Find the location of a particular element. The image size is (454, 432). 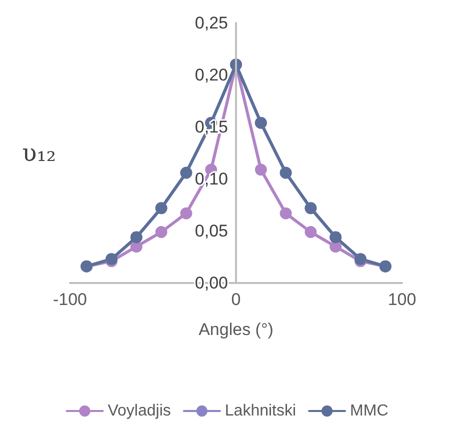

x-axis-title: Angles (°) is located at coordinates (236, 329).